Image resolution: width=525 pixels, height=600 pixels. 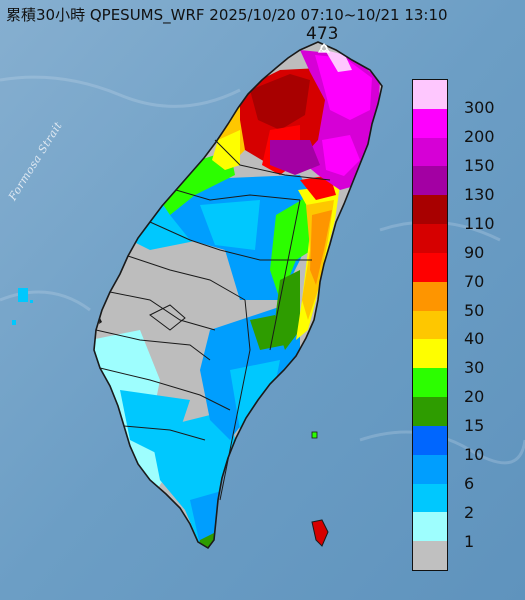 What do you see at coordinates (474, 426) in the screenshot?
I see `legend-label: 15` at bounding box center [474, 426].